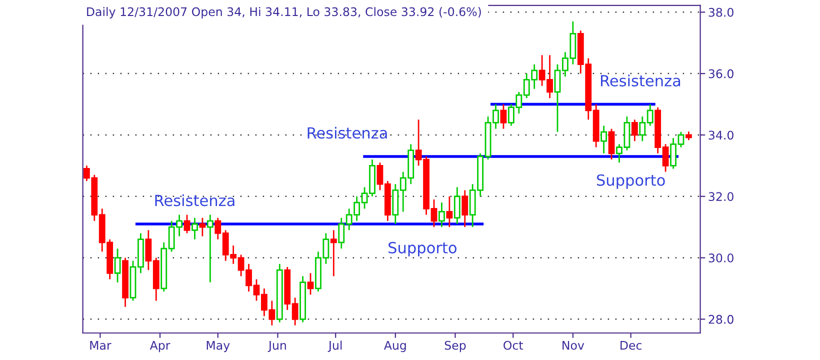  I want to click on y-tick-label: 28.0, so click(721, 319).